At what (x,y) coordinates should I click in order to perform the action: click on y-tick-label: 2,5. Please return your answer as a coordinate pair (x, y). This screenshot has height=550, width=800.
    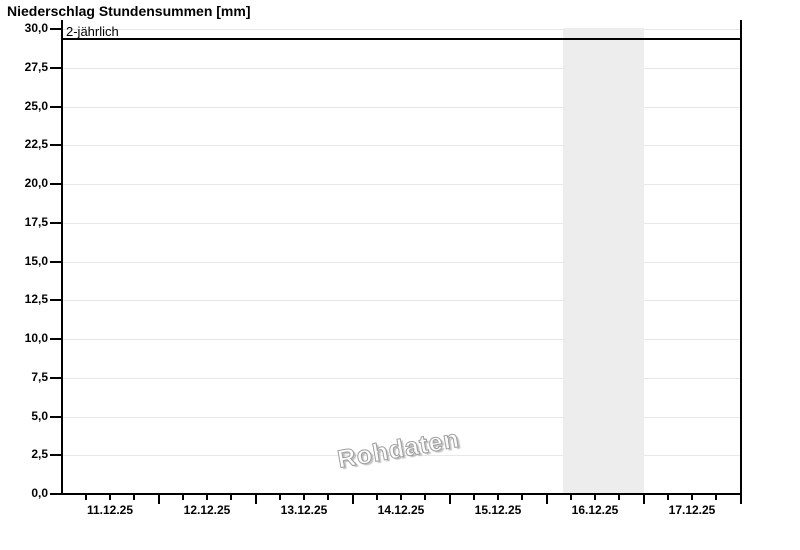
    Looking at the image, I should click on (39, 454).